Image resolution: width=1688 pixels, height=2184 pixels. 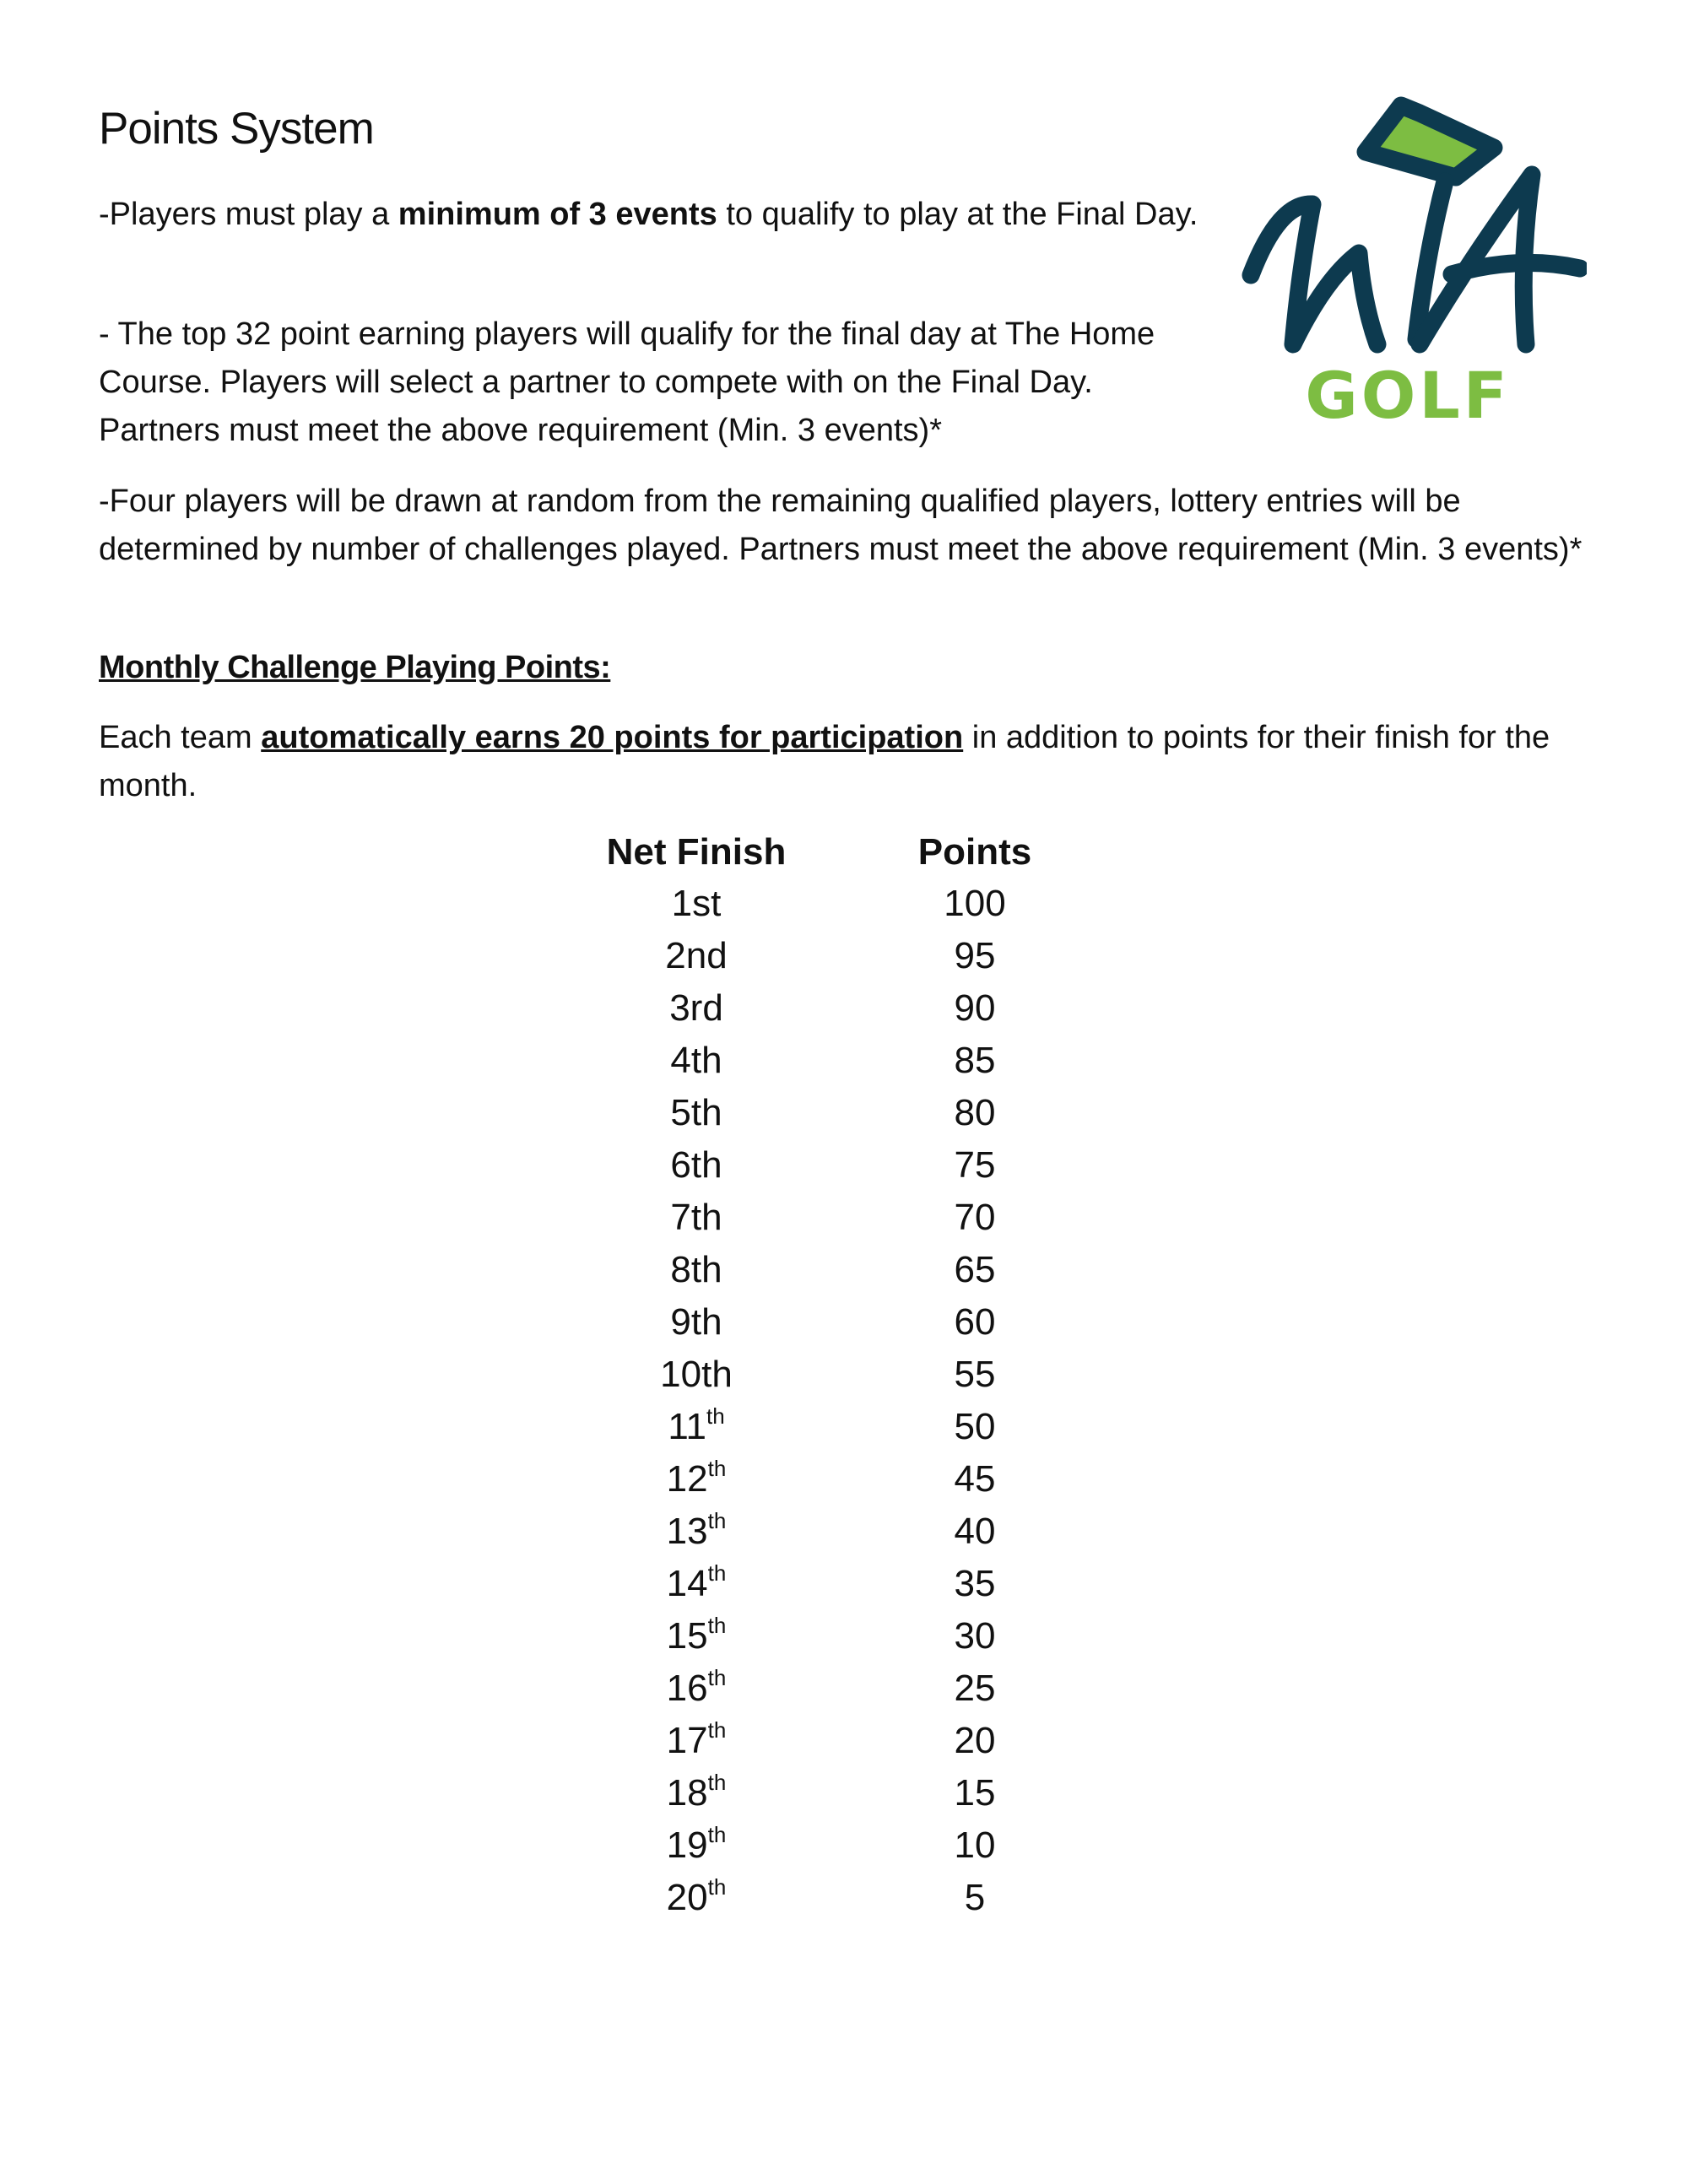 I want to click on finish-text: 6th, so click(x=696, y=1165).